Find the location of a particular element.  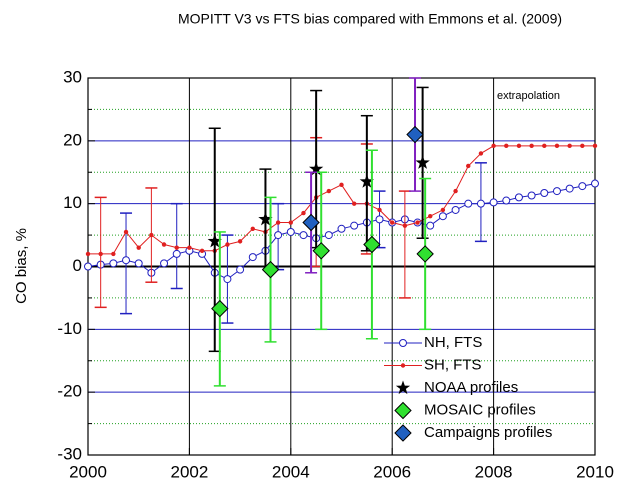

legend-label: MOSAIC profiles is located at coordinates (480, 409).